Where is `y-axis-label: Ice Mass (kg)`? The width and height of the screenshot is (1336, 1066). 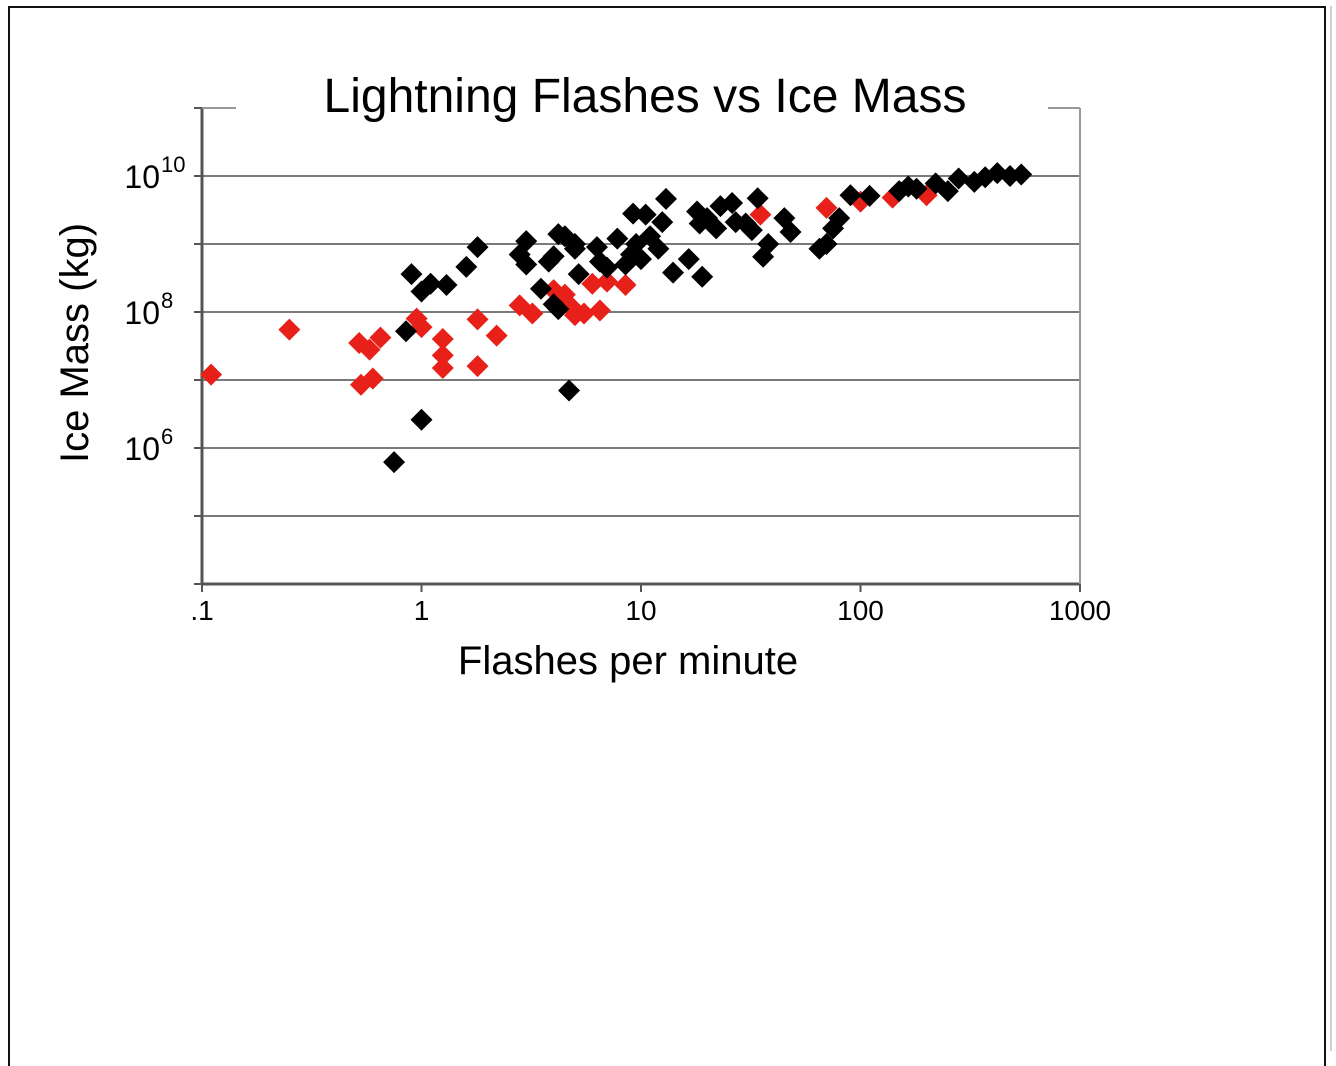
y-axis-label: Ice Mass (kg) is located at coordinates (75, 343).